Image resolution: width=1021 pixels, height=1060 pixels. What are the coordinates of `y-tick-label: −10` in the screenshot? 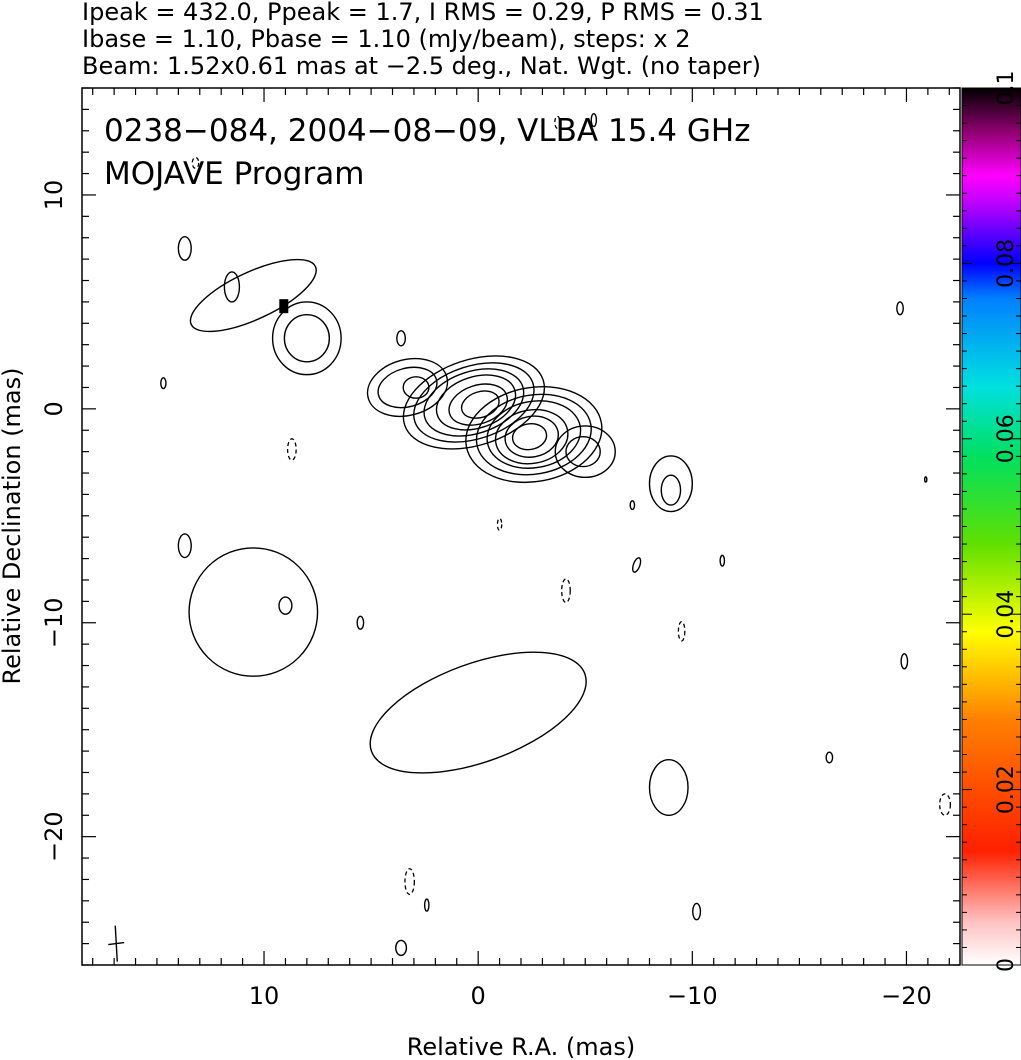 It's located at (54, 622).